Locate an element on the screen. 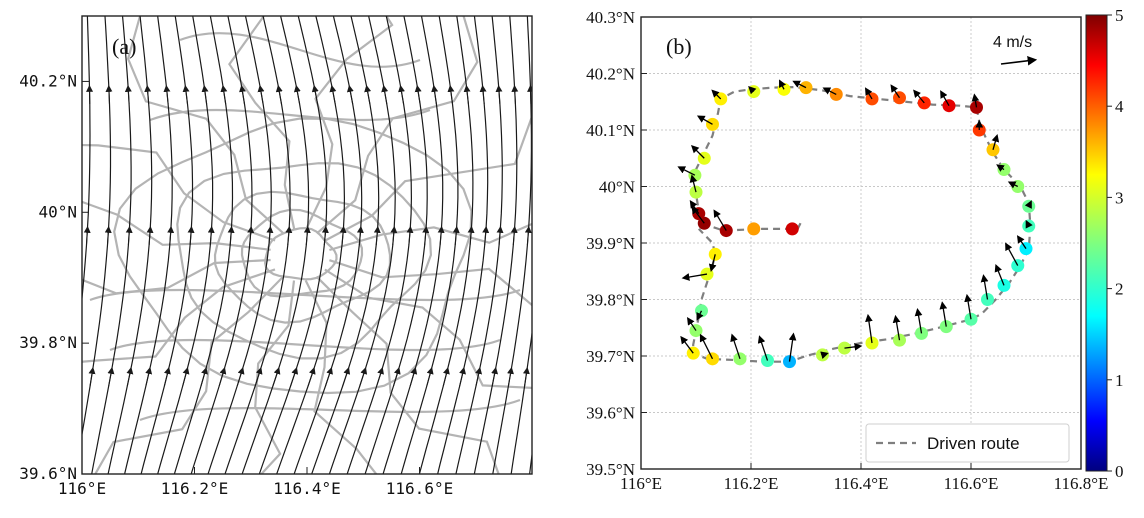 Image resolution: width=1144 pixels, height=518 pixels. speed-point is located at coordinates (712, 124).